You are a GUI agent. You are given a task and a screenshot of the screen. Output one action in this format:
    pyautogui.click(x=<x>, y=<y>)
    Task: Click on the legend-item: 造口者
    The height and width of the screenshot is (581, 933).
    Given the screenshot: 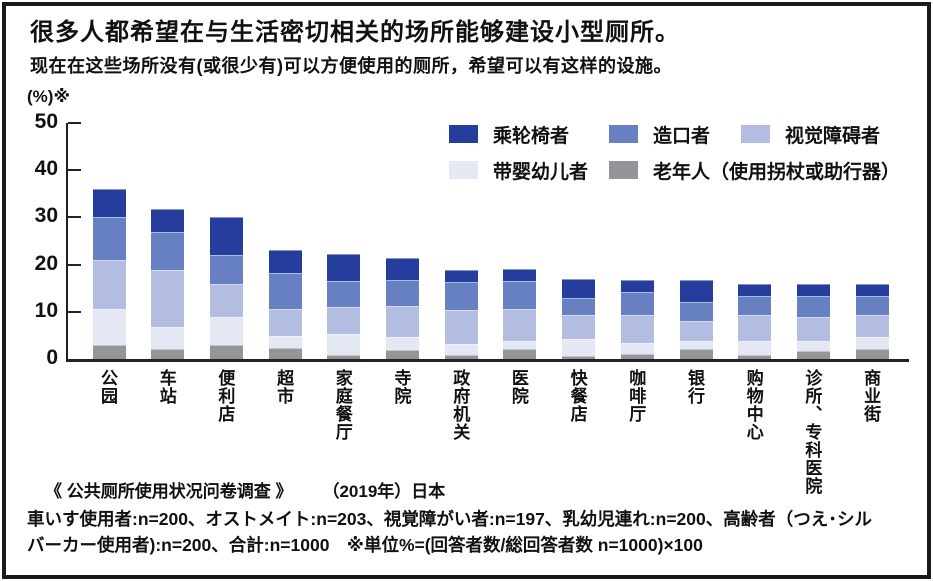 What is the action you would take?
    pyautogui.click(x=659, y=135)
    